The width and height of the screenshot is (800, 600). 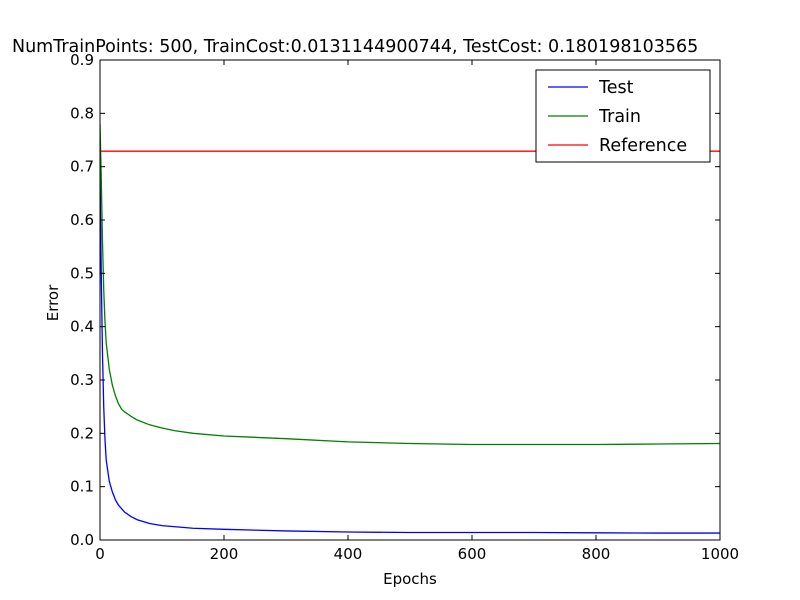 I want to click on legend-label-reference: Reference, so click(x=643, y=146).